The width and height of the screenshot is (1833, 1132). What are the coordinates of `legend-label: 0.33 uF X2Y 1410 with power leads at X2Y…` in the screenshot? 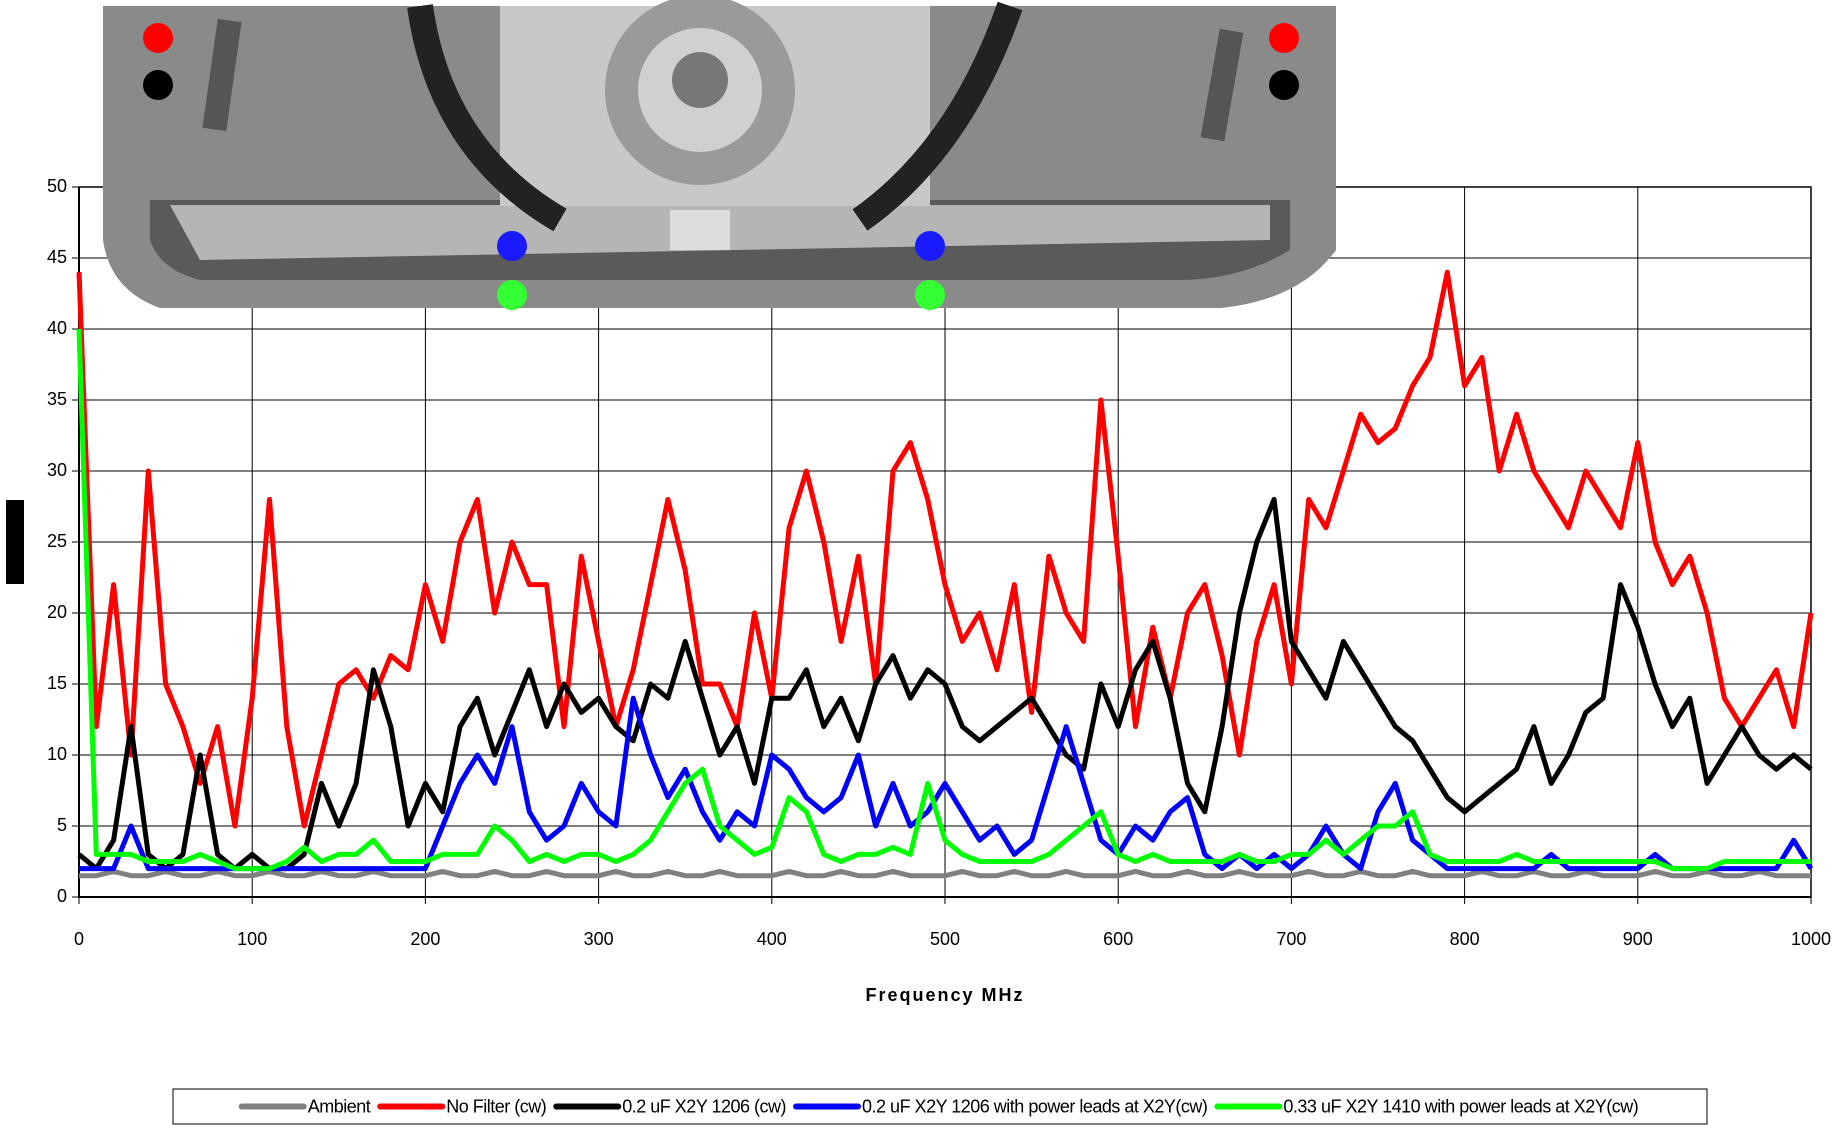 It's located at (1460, 1106).